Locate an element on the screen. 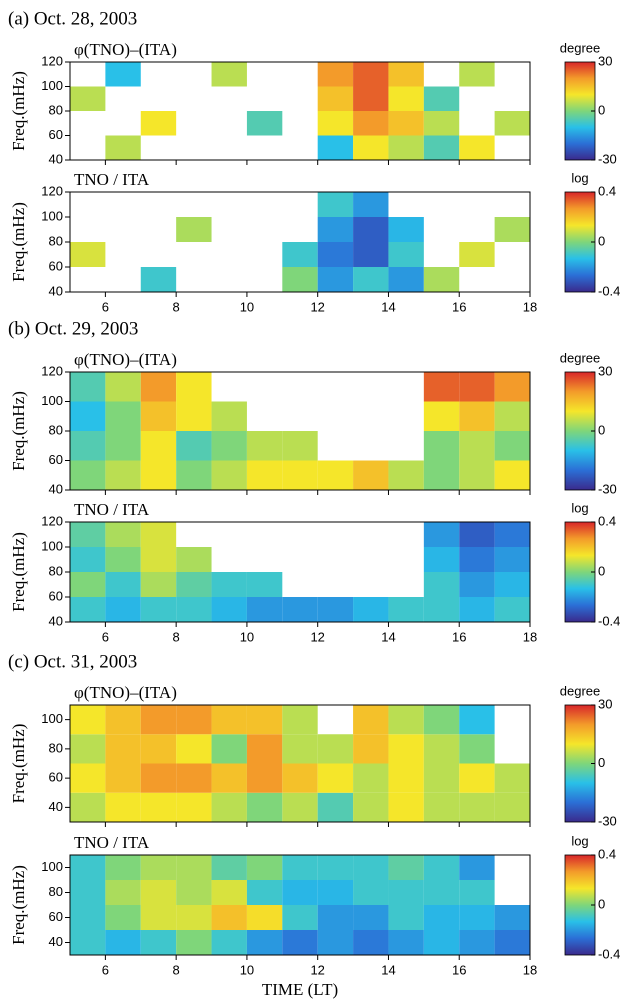 The height and width of the screenshot is (1008, 630). panel-title: (b) Oct. 29, 2003 is located at coordinates (73, 328).